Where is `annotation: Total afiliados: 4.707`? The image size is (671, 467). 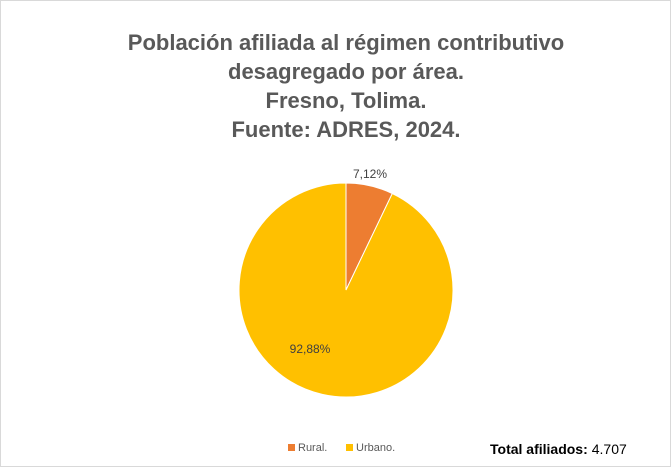
annotation: Total afiliados: 4.707 is located at coordinates (558, 449).